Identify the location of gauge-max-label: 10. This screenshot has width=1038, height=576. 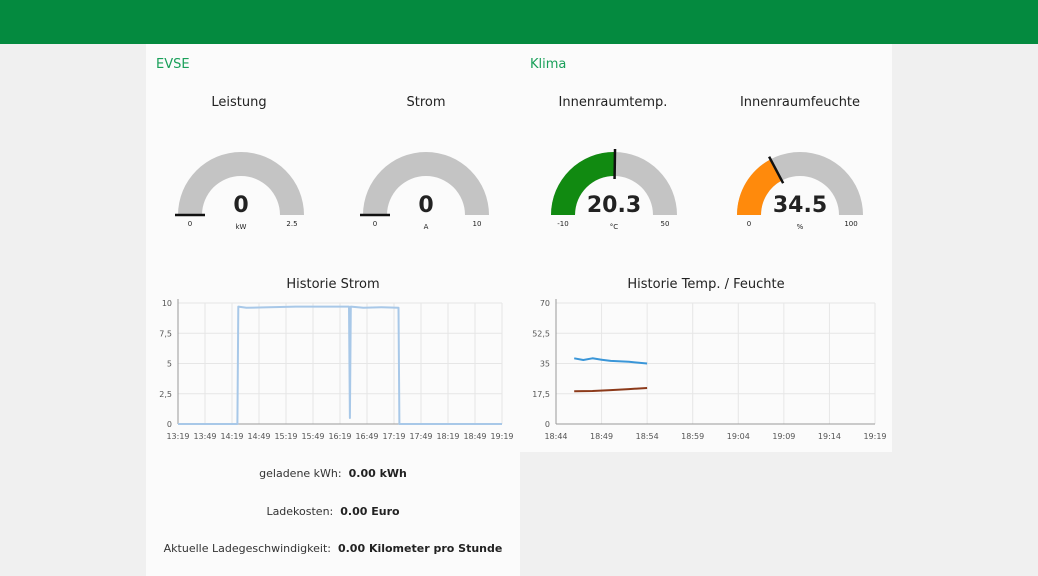
(477, 224).